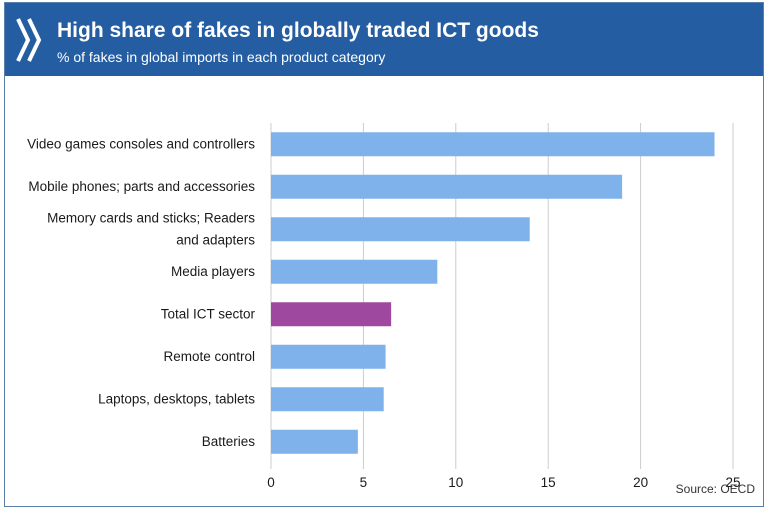 The width and height of the screenshot is (770, 515). I want to click on category-label: Memory cards and sticks; Readers, so click(151, 217).